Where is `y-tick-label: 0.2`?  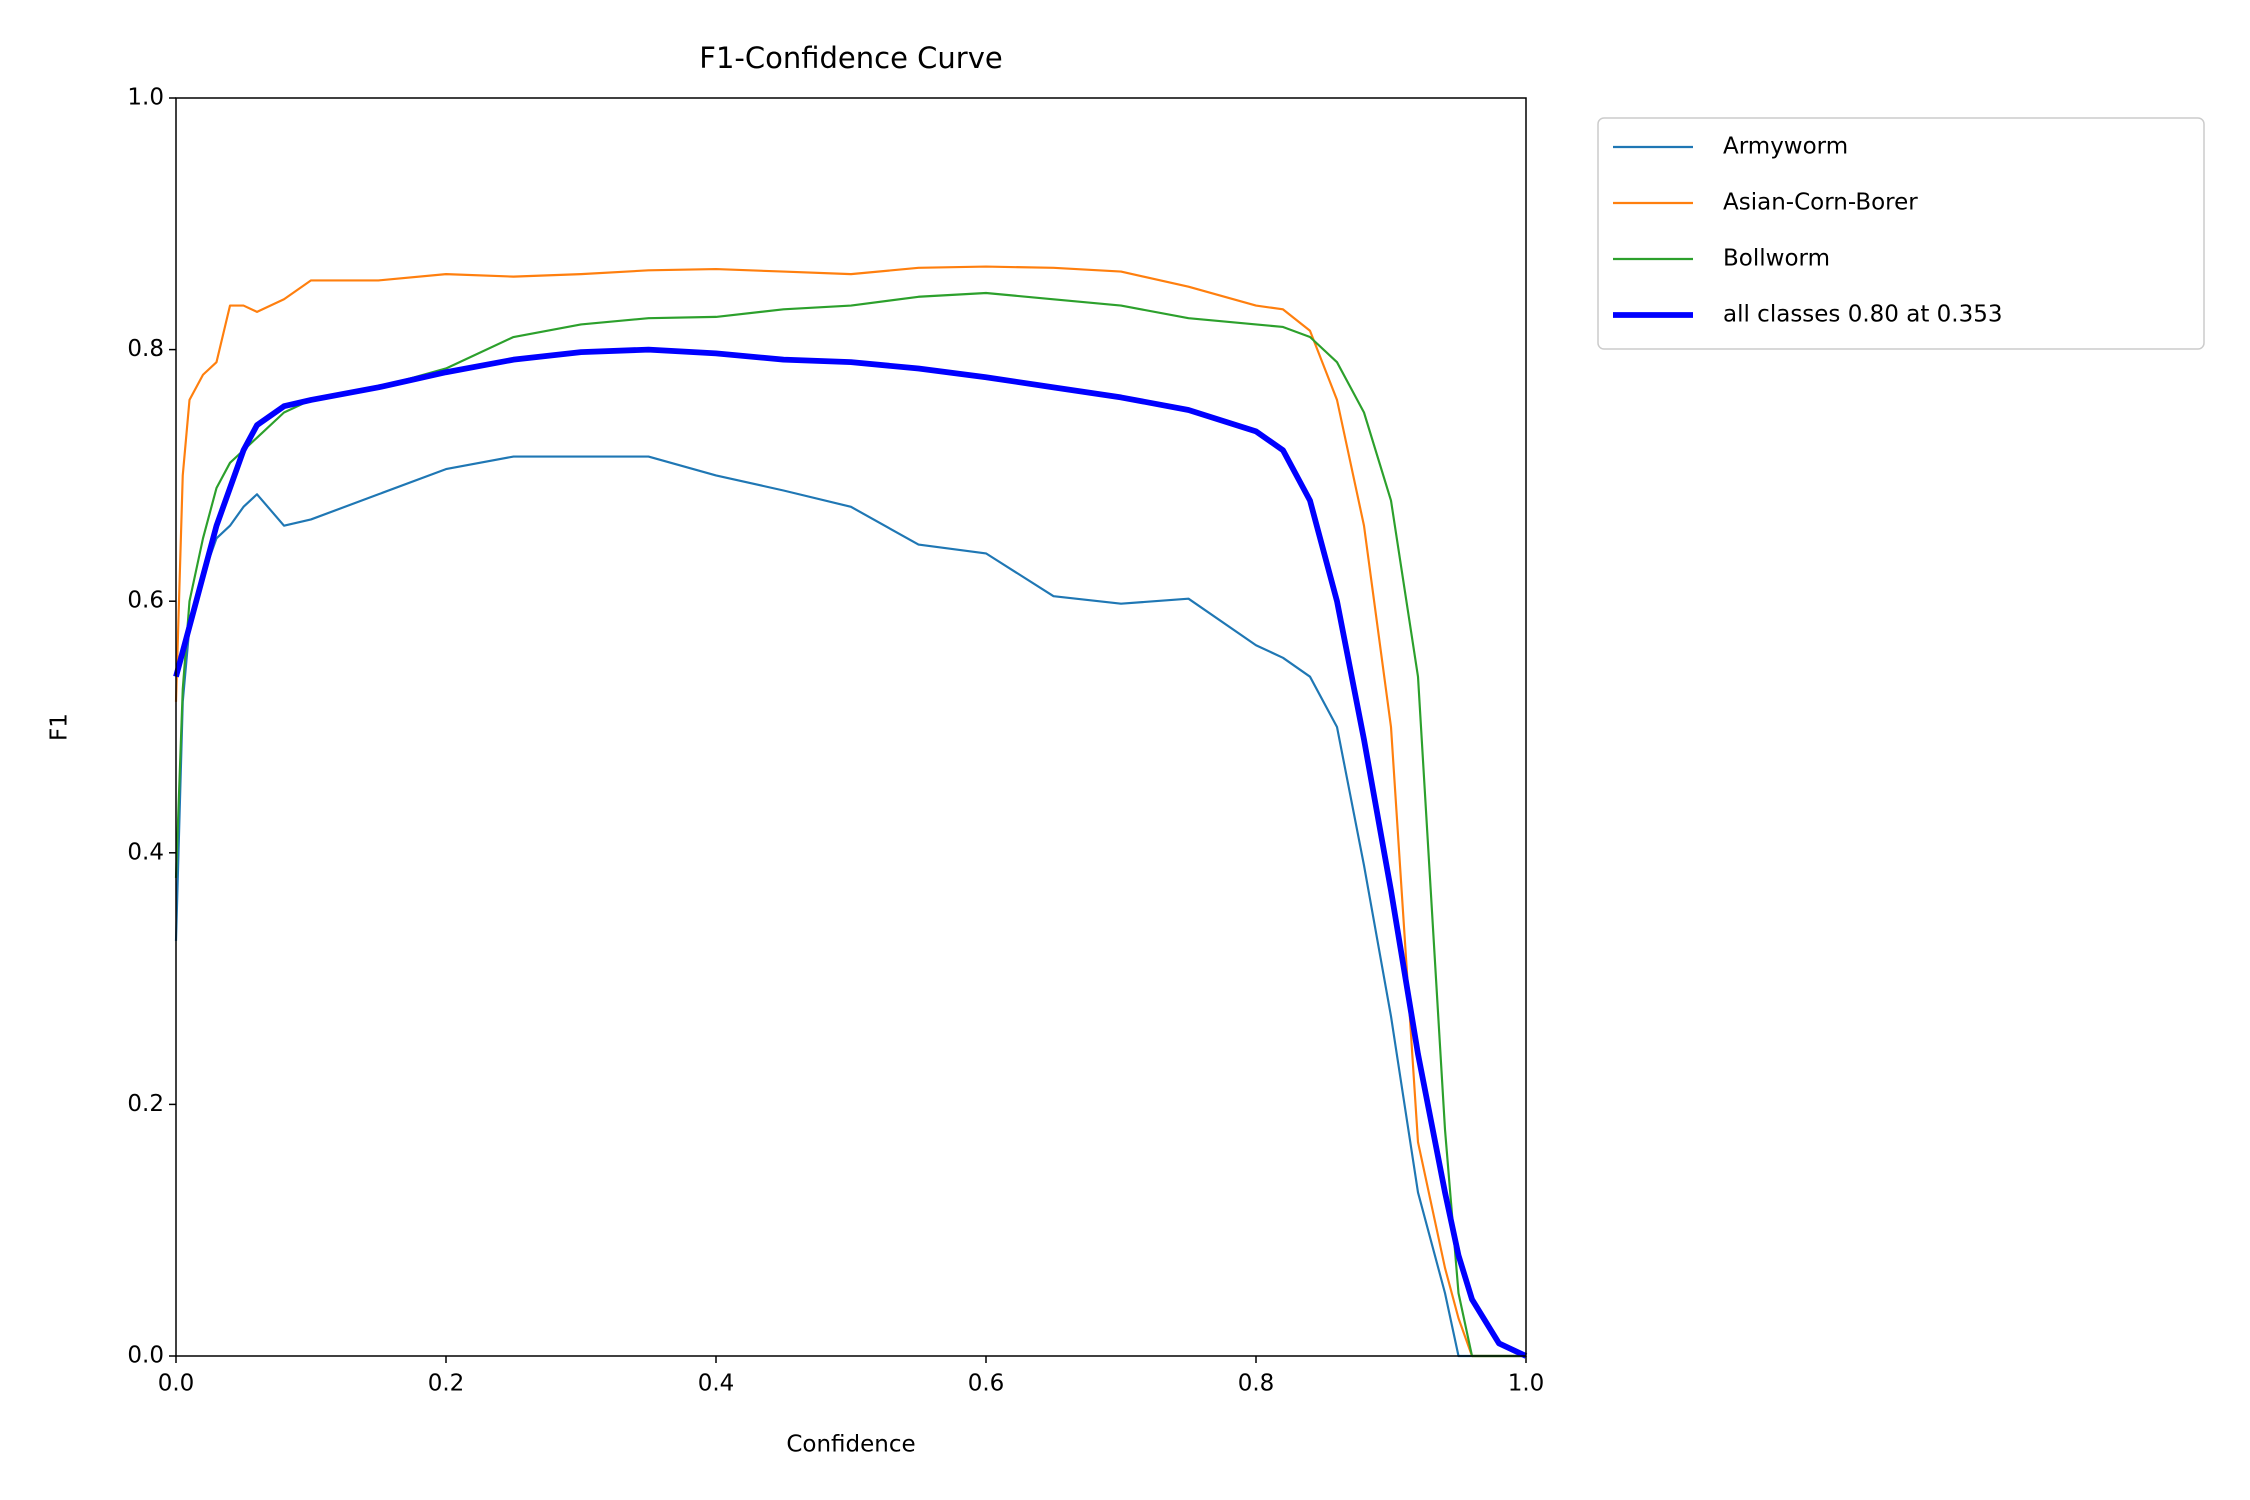 y-tick-label: 0.2 is located at coordinates (145, 1104).